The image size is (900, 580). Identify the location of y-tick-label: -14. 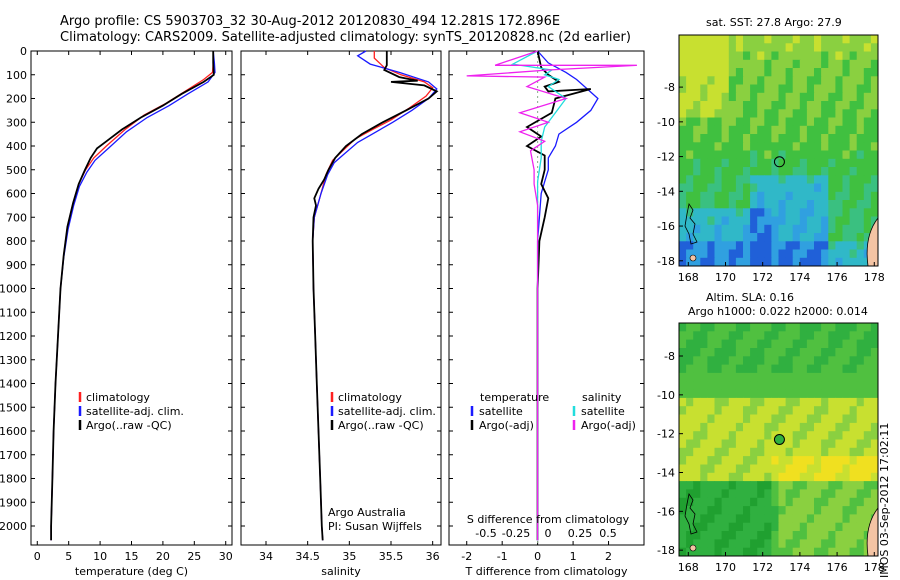
(666, 191).